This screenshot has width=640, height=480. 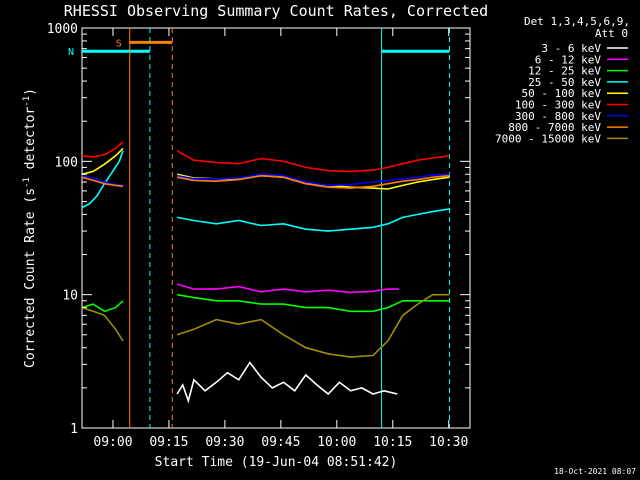 I want to click on legend-header-detectors: Det 1,3,4,5,6,9,, so click(x=577, y=21).